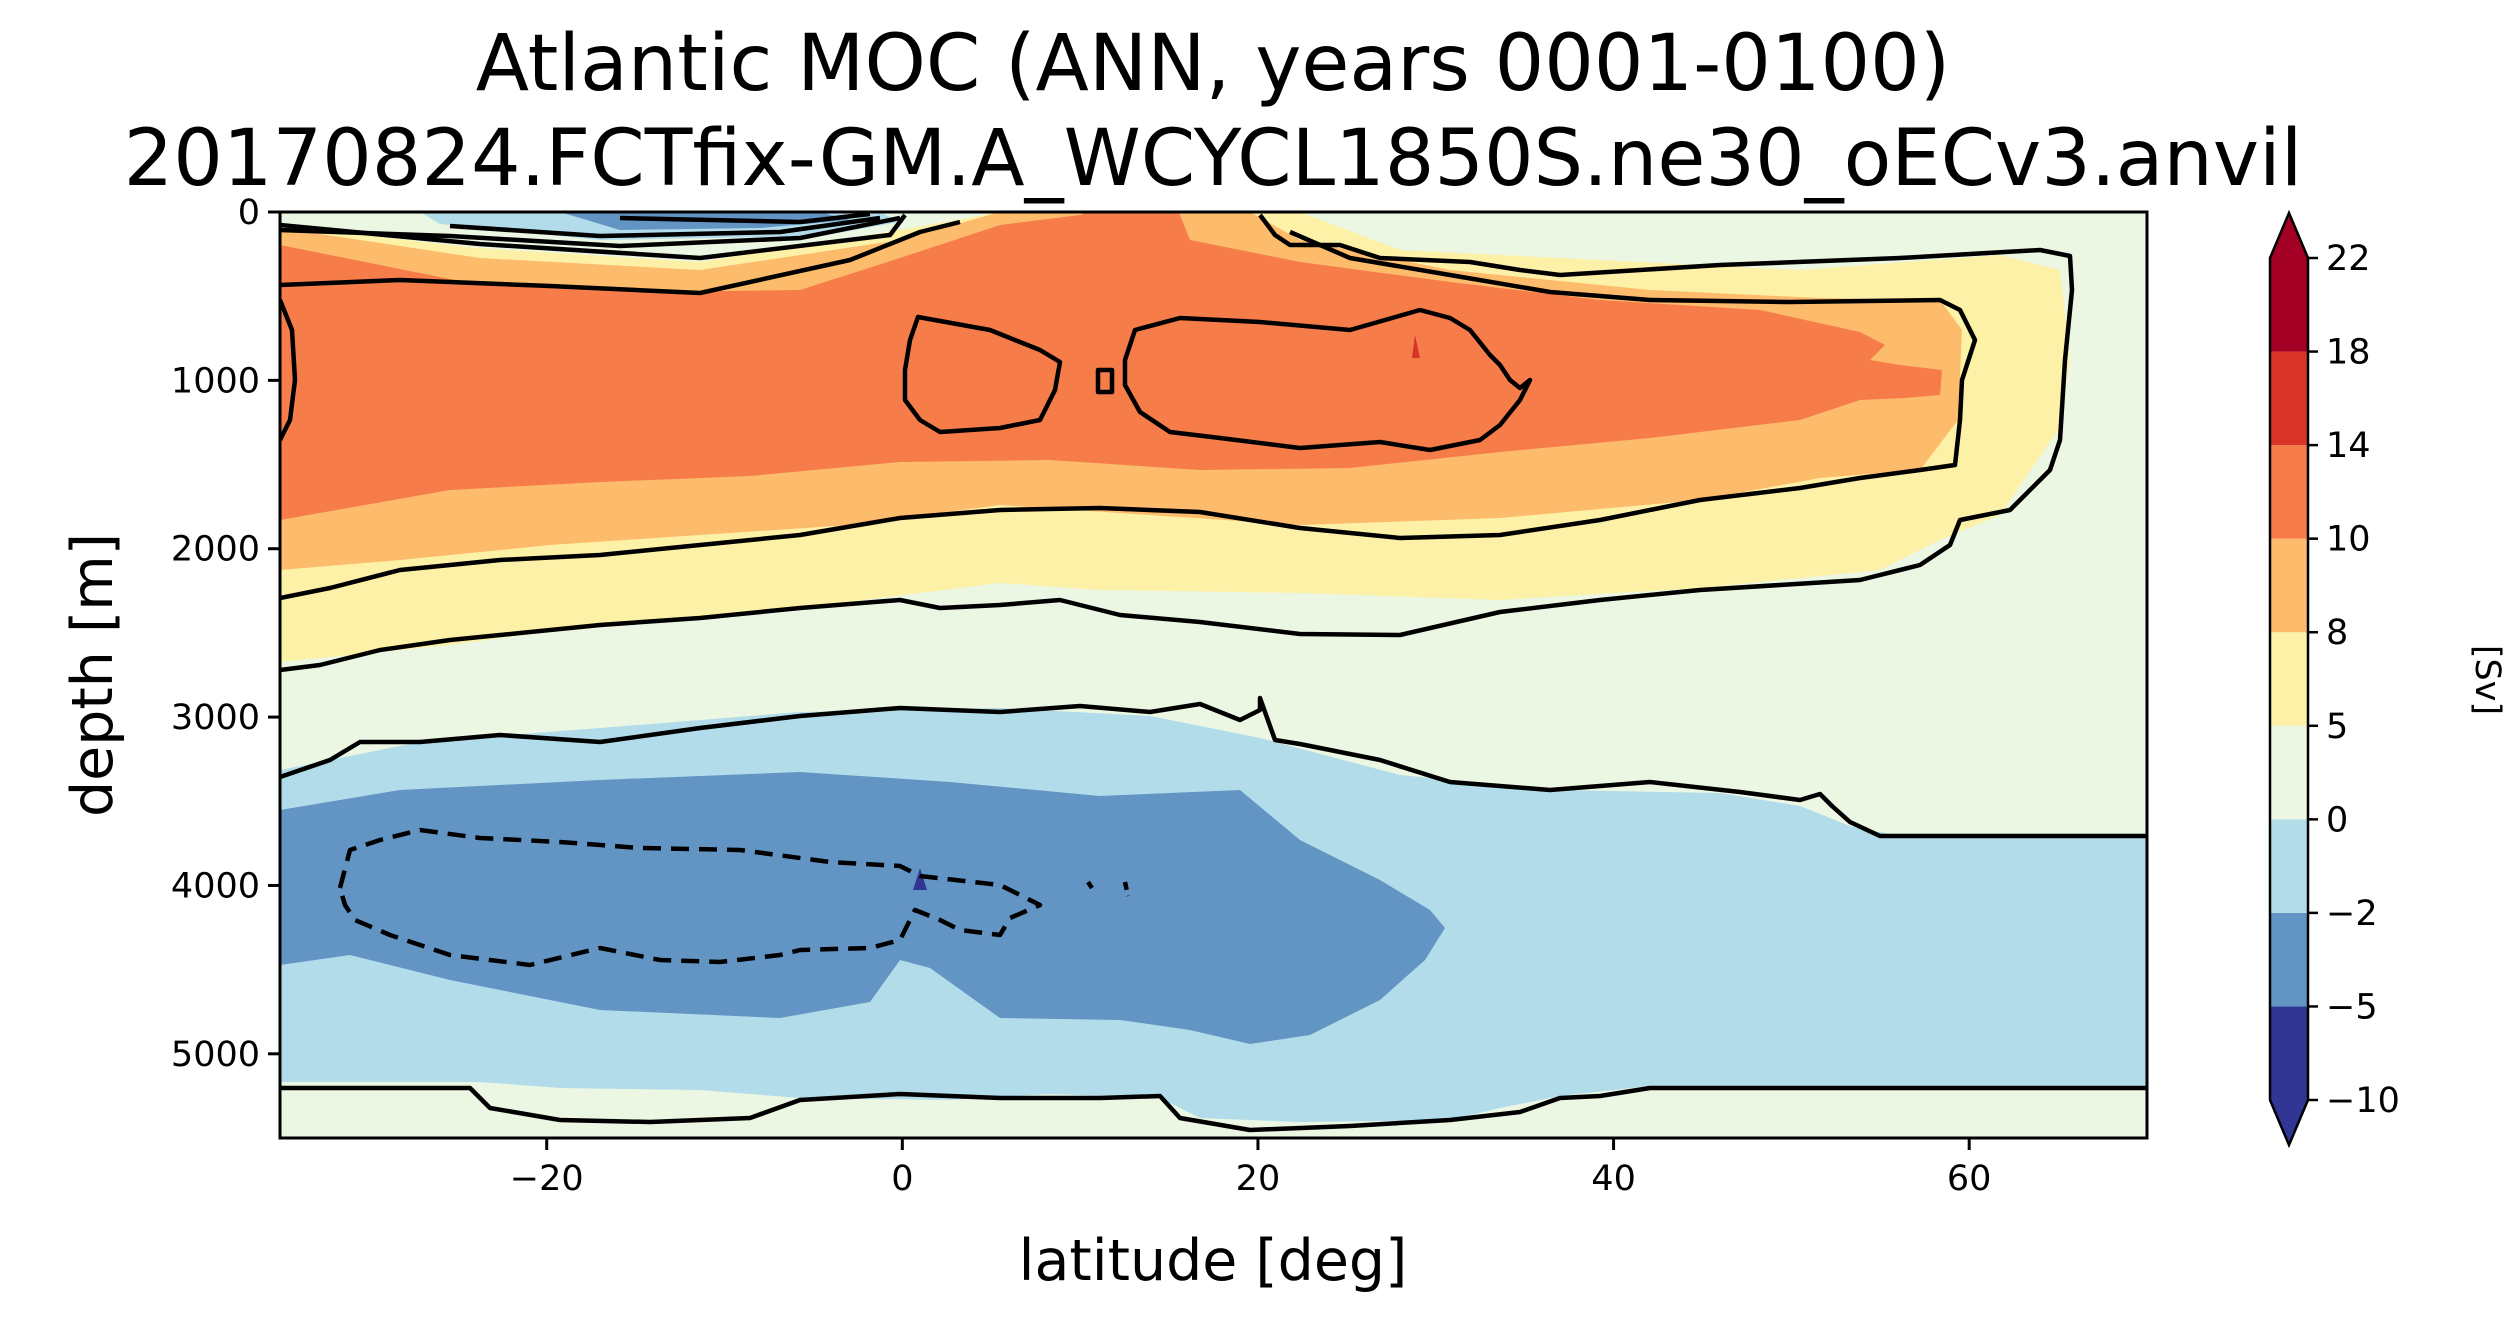 The height and width of the screenshot is (1320, 2503). Describe the element at coordinates (590, 230) in the screenshot. I see `contour-0-surface` at that location.